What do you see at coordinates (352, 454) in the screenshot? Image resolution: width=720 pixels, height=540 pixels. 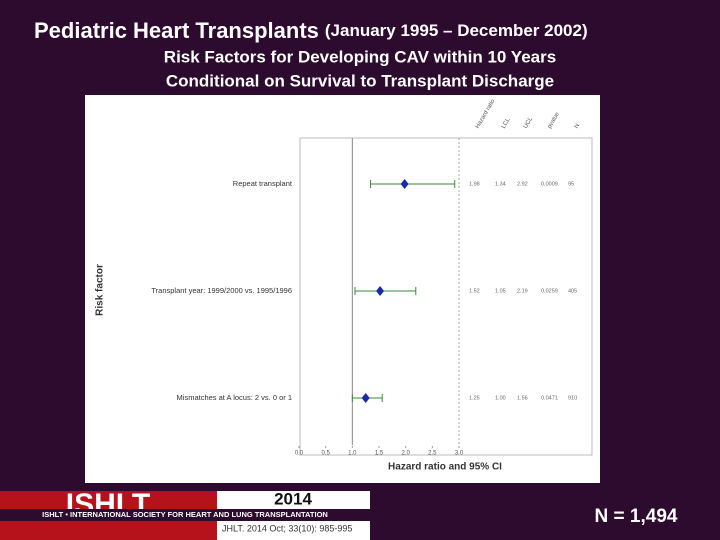 I see `x-tick-label: 1.0` at bounding box center [352, 454].